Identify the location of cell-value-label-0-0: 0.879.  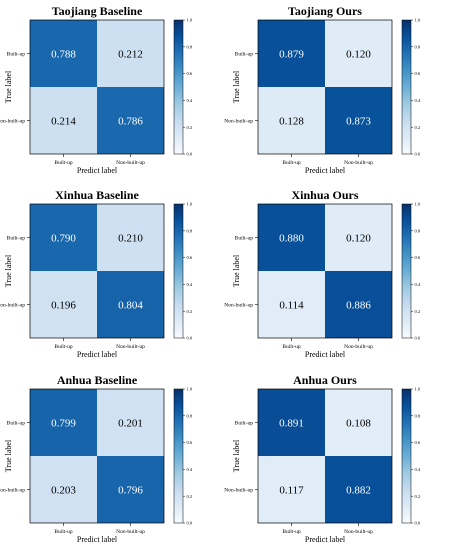
(291, 55).